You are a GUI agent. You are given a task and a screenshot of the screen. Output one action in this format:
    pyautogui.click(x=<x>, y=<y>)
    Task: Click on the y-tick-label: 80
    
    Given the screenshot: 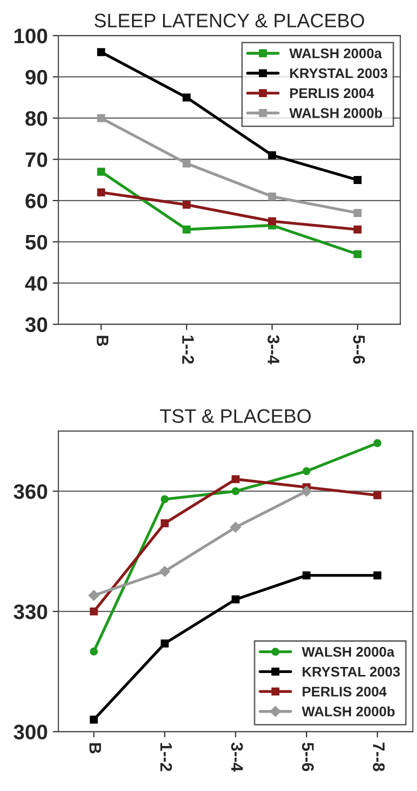 What is the action you would take?
    pyautogui.click(x=36, y=118)
    